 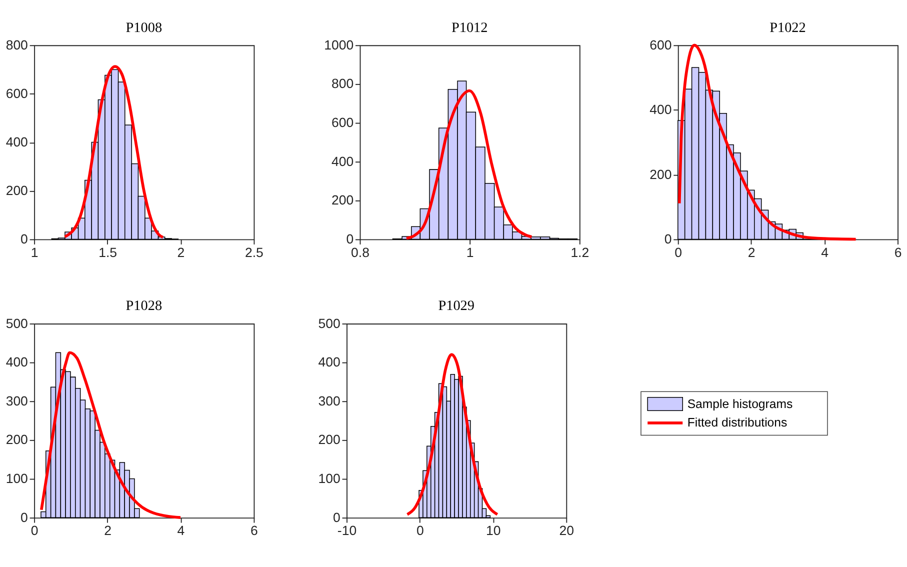 I want to click on legend-label: Fitted distributions, so click(x=737, y=423).